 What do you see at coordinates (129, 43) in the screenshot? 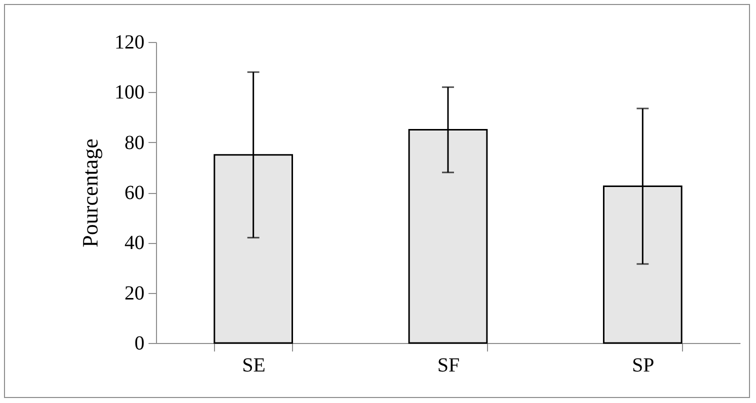
I see `y-tick-label: 120` at bounding box center [129, 43].